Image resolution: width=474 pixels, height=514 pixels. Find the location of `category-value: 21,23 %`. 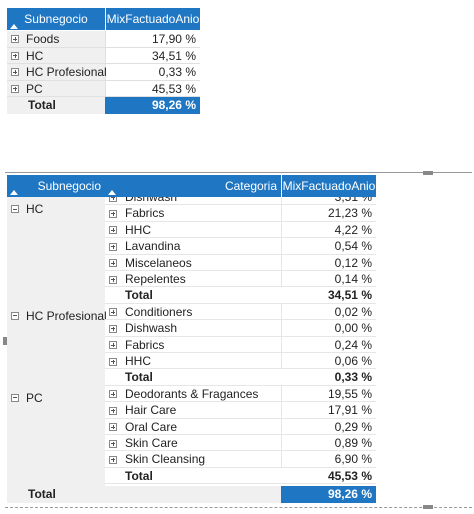

category-value: 21,23 % is located at coordinates (349, 213).